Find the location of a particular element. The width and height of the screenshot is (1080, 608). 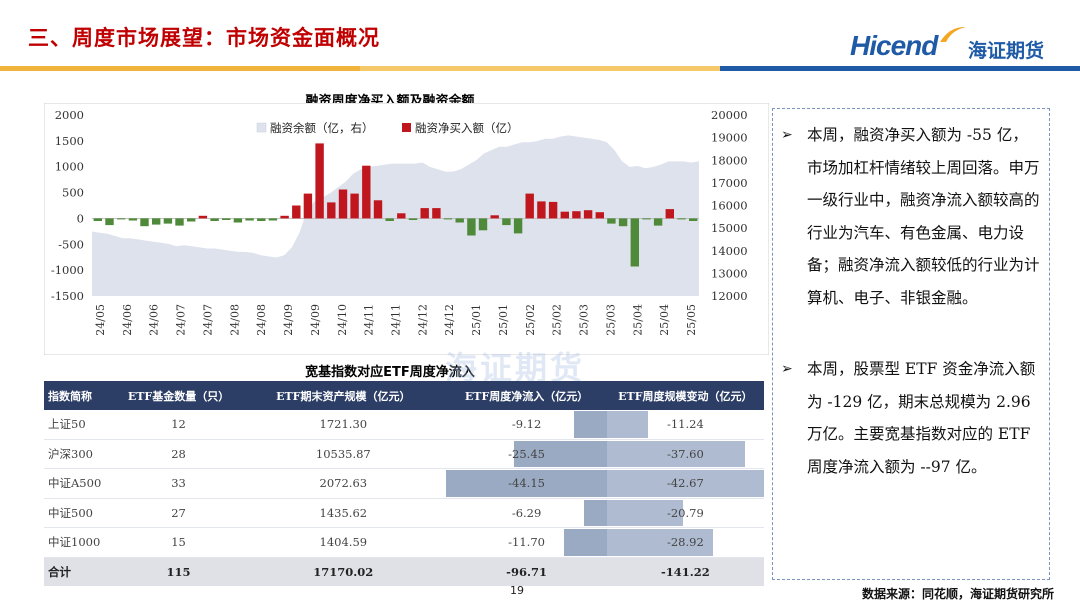

data-source: 数据来源：同花顺，海证期货研究所 is located at coordinates (957, 594).